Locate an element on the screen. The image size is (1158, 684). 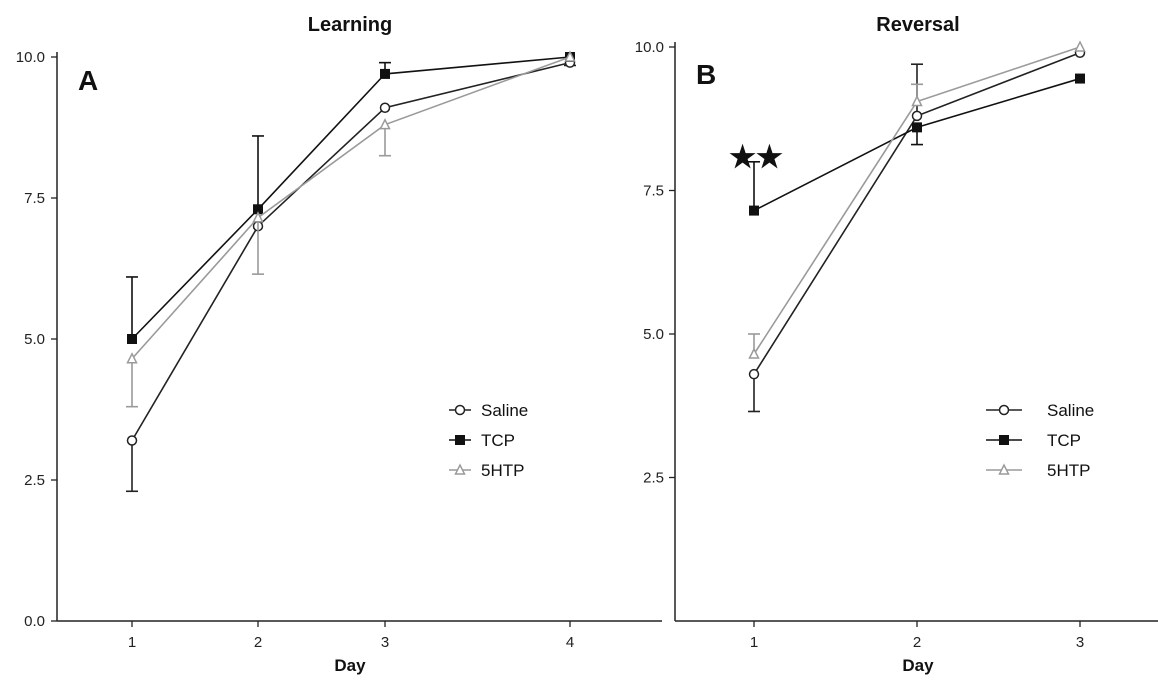
panel-b-letter: B is located at coordinates (706, 74).